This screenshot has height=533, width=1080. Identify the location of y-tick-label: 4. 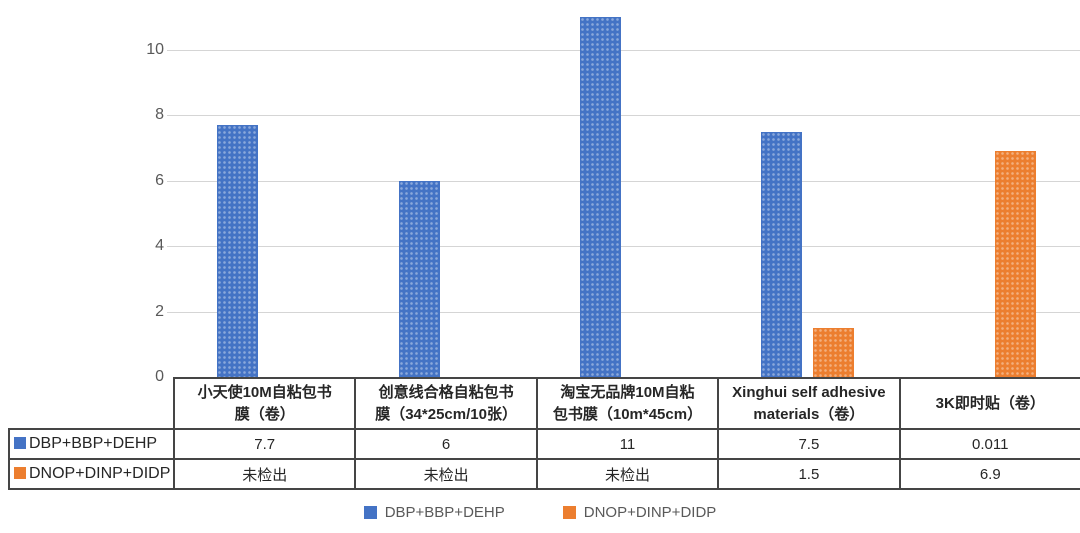
(159, 246).